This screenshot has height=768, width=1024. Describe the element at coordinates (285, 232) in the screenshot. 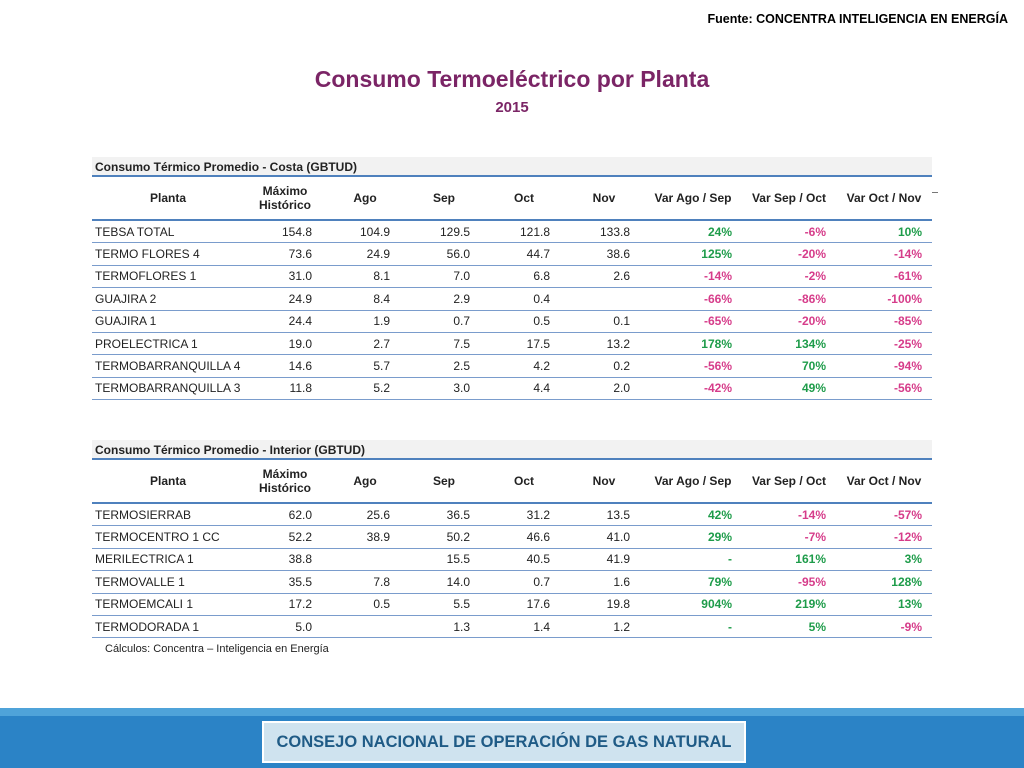

I see `value-cell: 154.8` at that location.